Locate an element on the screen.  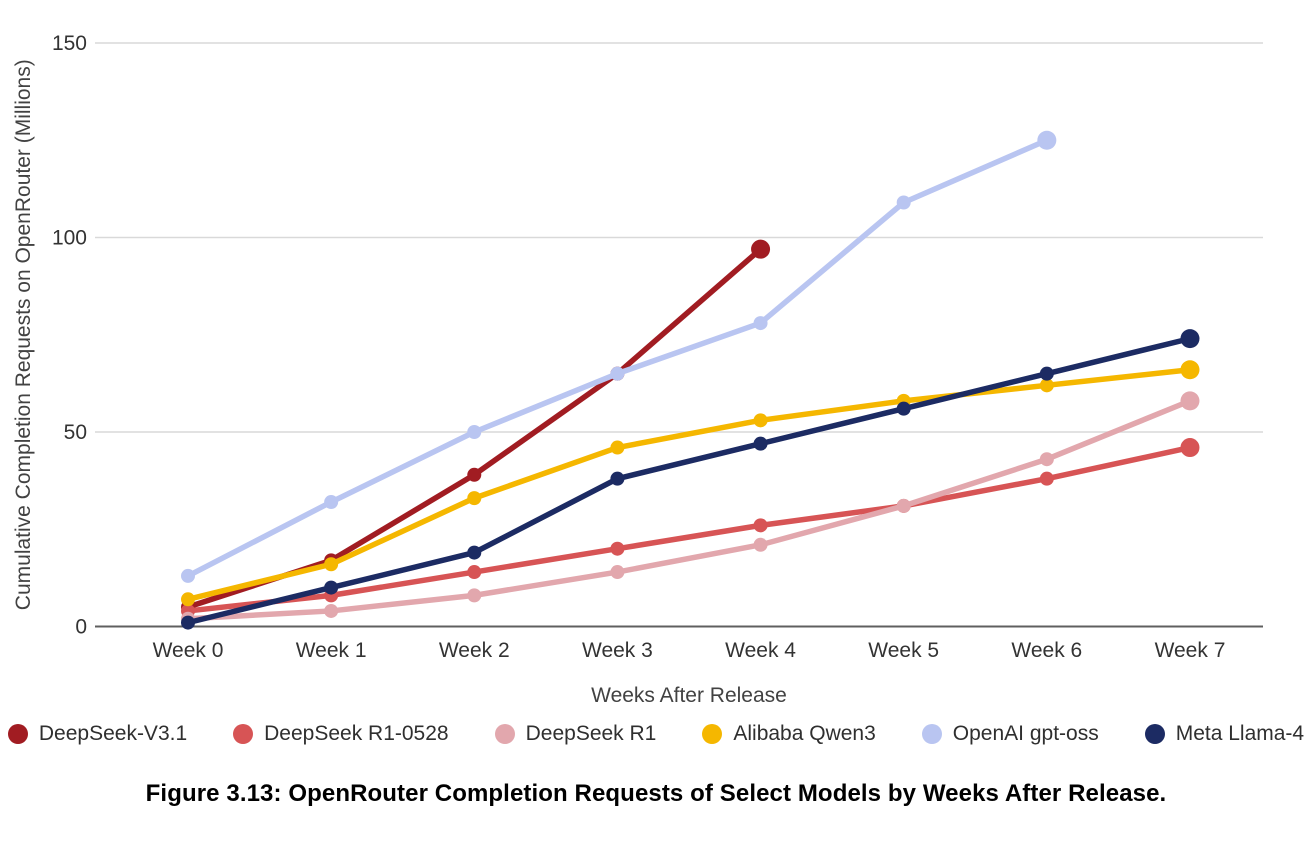
y-tick-label-0: 0 is located at coordinates (81, 627).